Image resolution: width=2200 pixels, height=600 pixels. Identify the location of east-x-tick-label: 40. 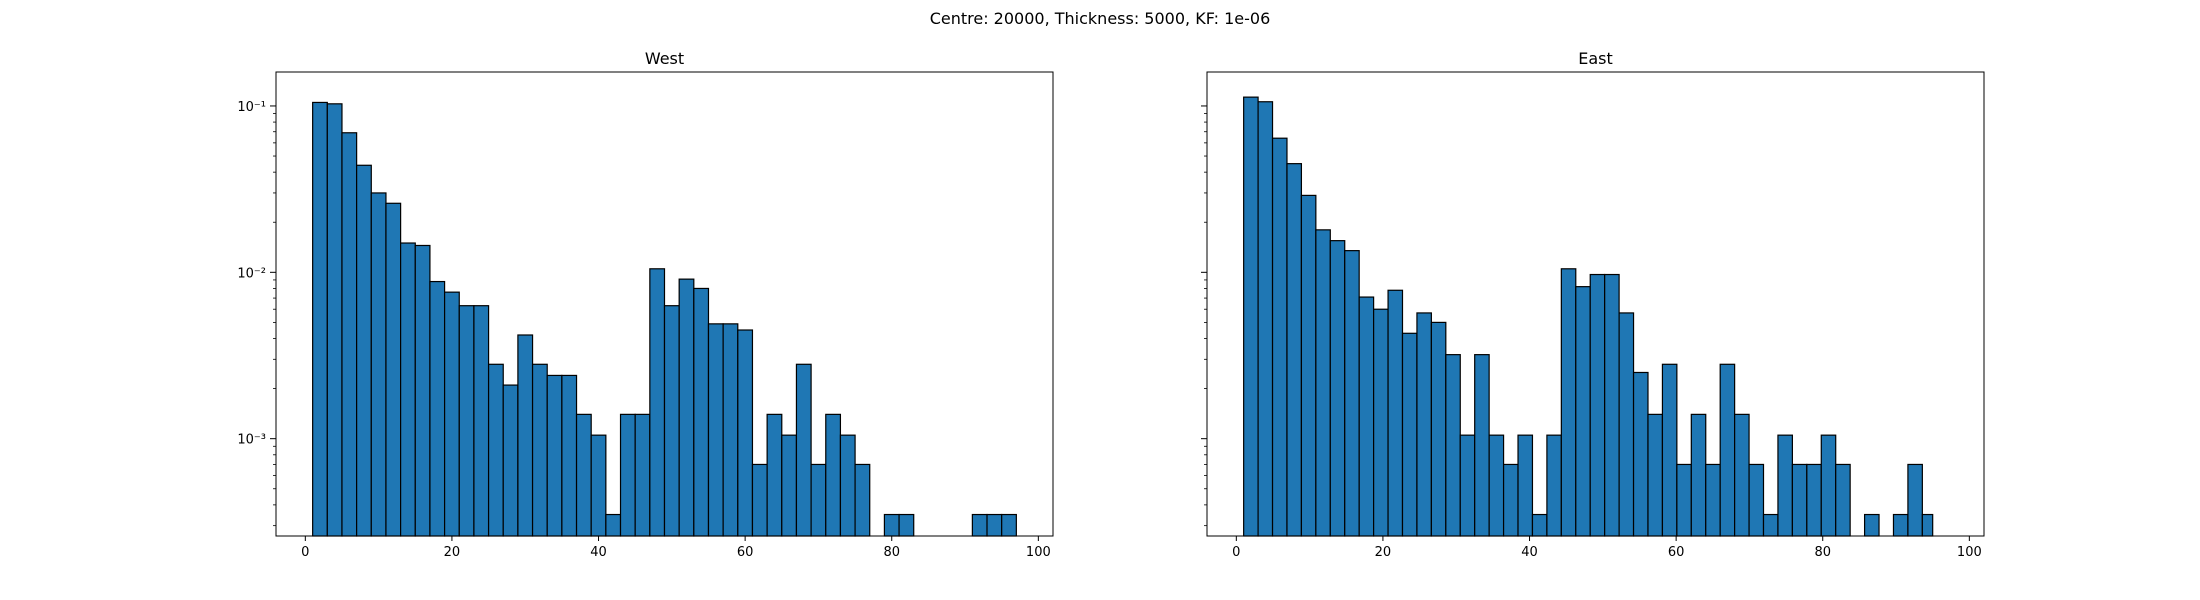
(1529, 552).